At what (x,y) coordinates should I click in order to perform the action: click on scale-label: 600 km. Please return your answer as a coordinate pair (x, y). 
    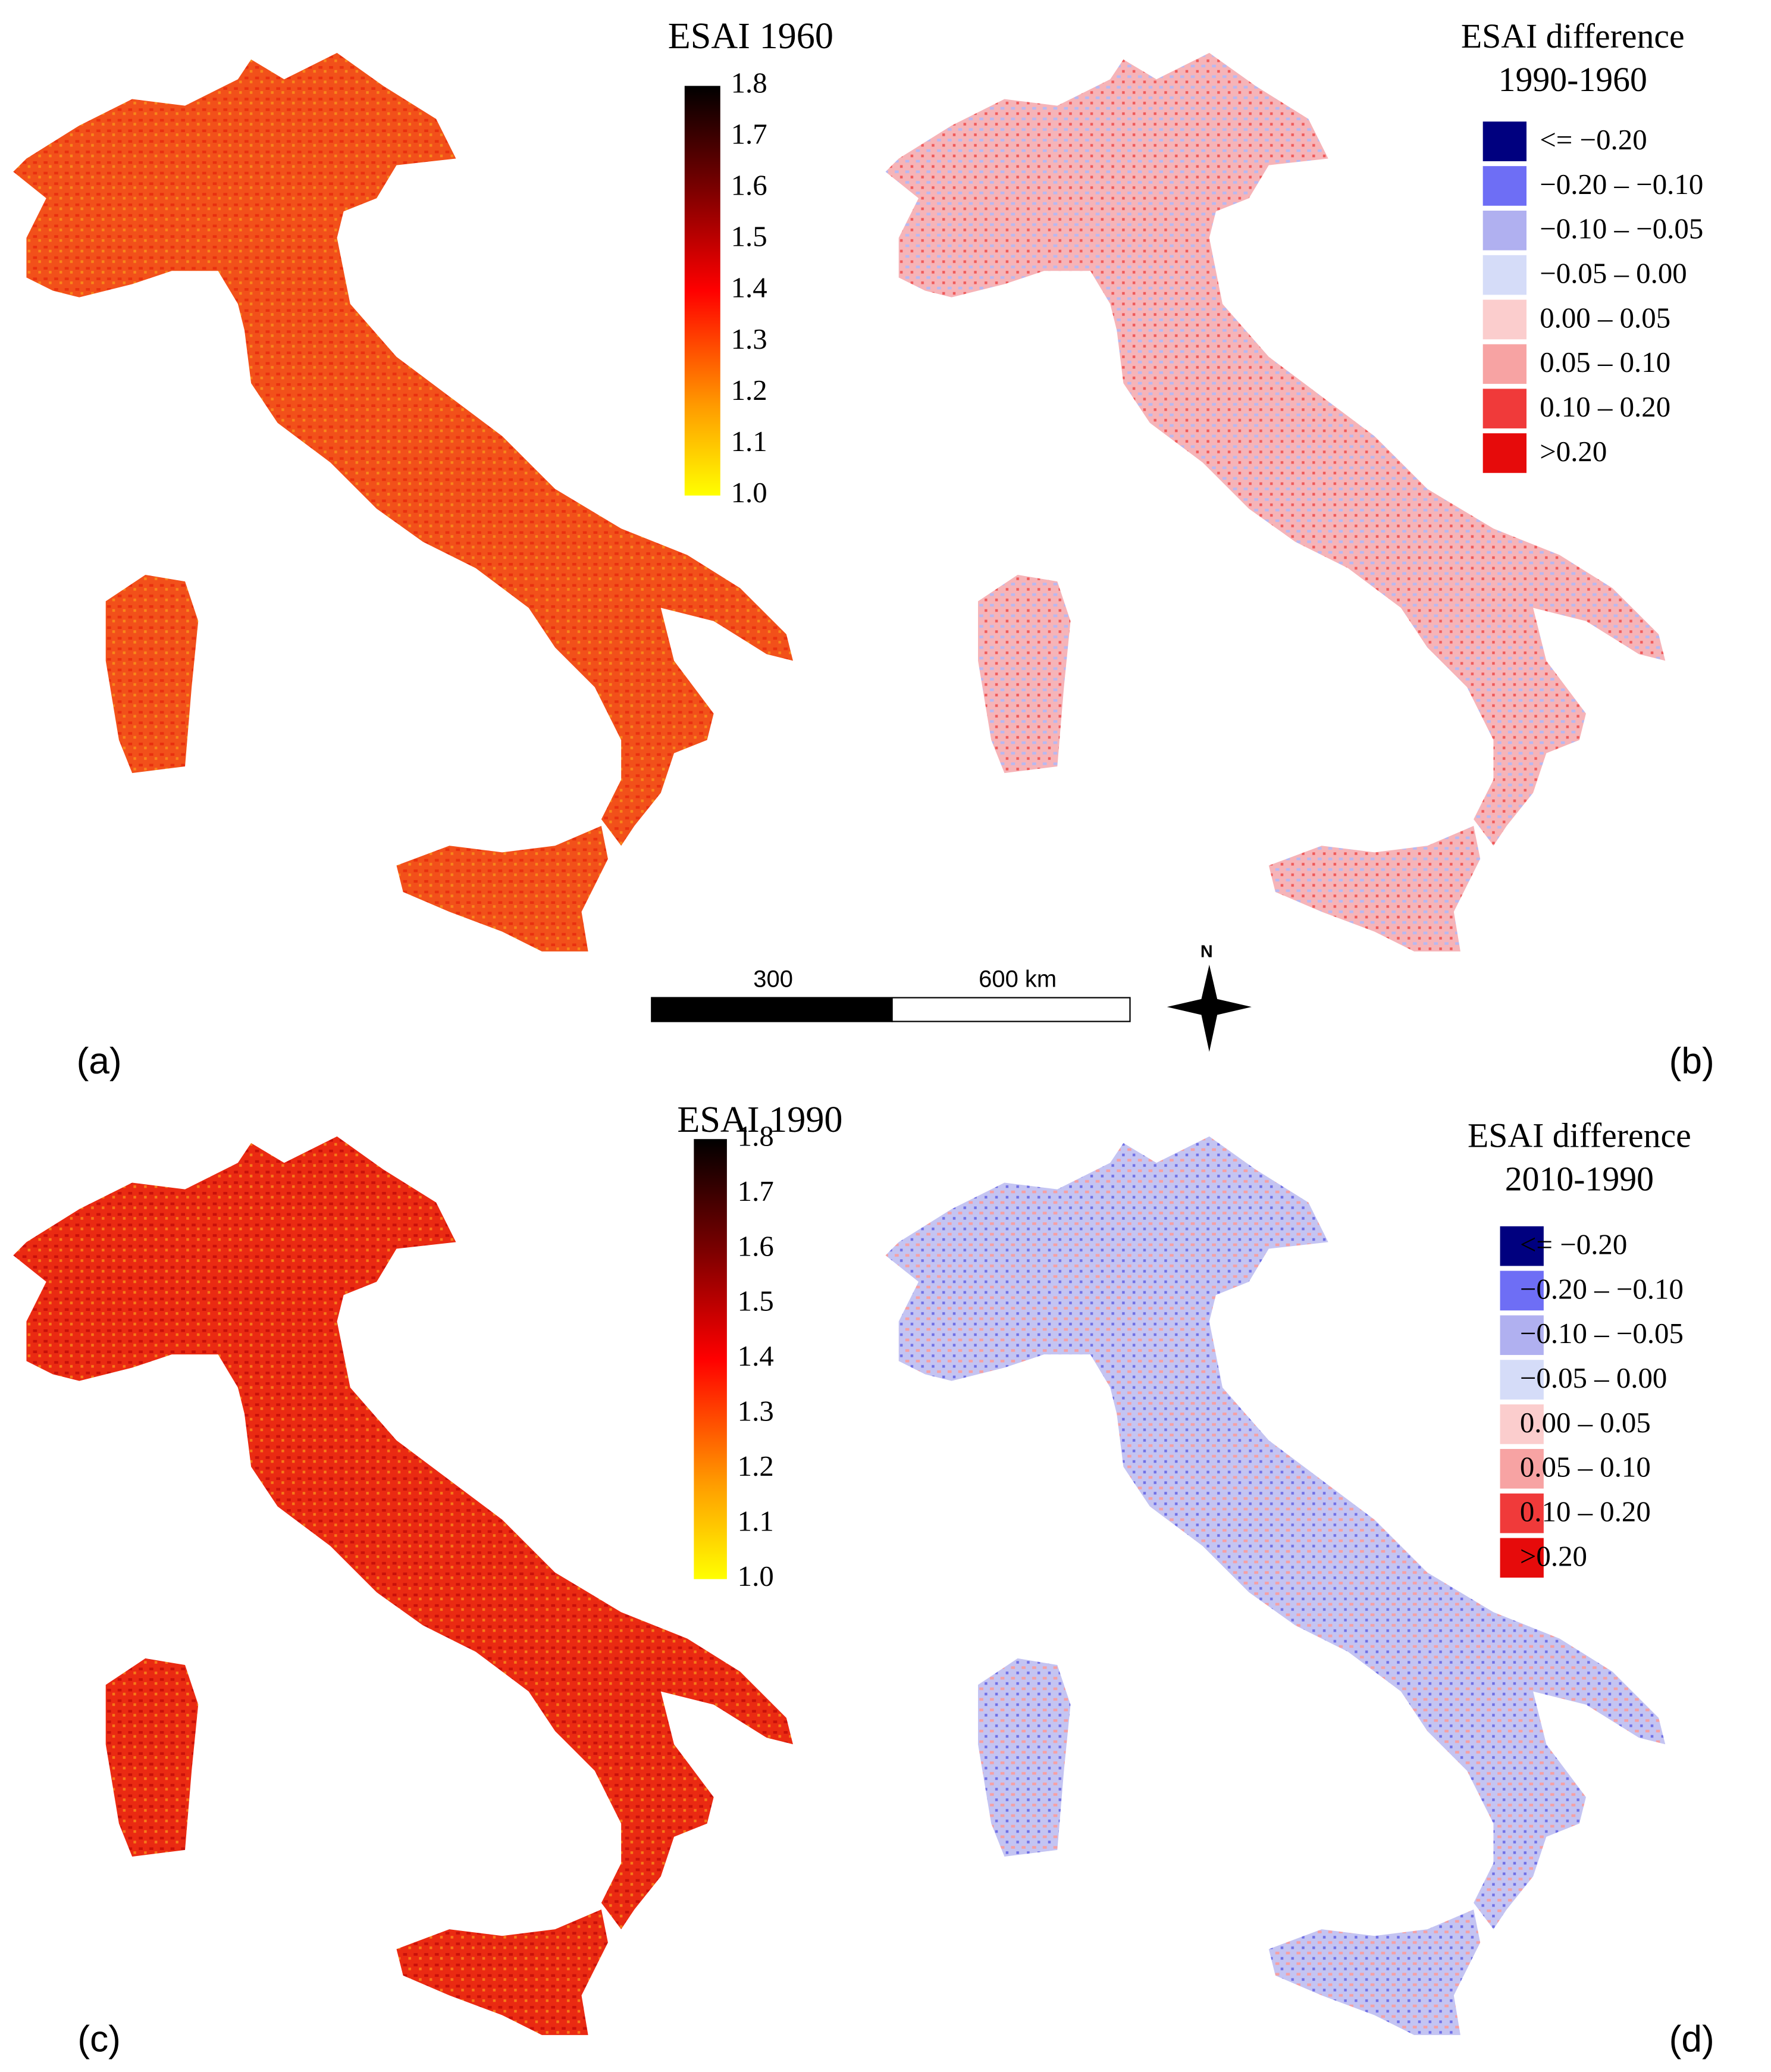
    Looking at the image, I should click on (1018, 979).